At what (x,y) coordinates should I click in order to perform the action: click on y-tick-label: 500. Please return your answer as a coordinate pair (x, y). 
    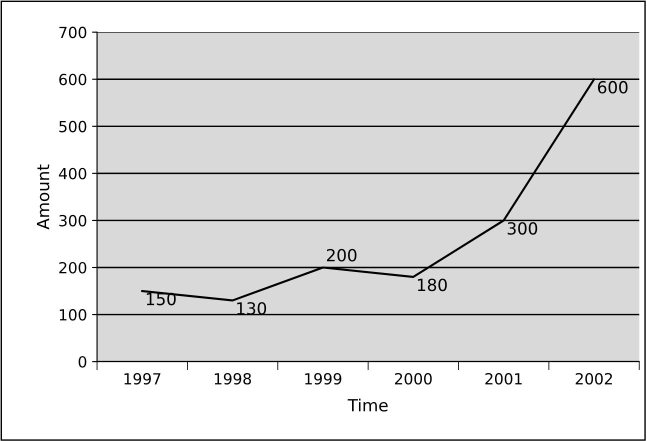
    Looking at the image, I should click on (72, 126).